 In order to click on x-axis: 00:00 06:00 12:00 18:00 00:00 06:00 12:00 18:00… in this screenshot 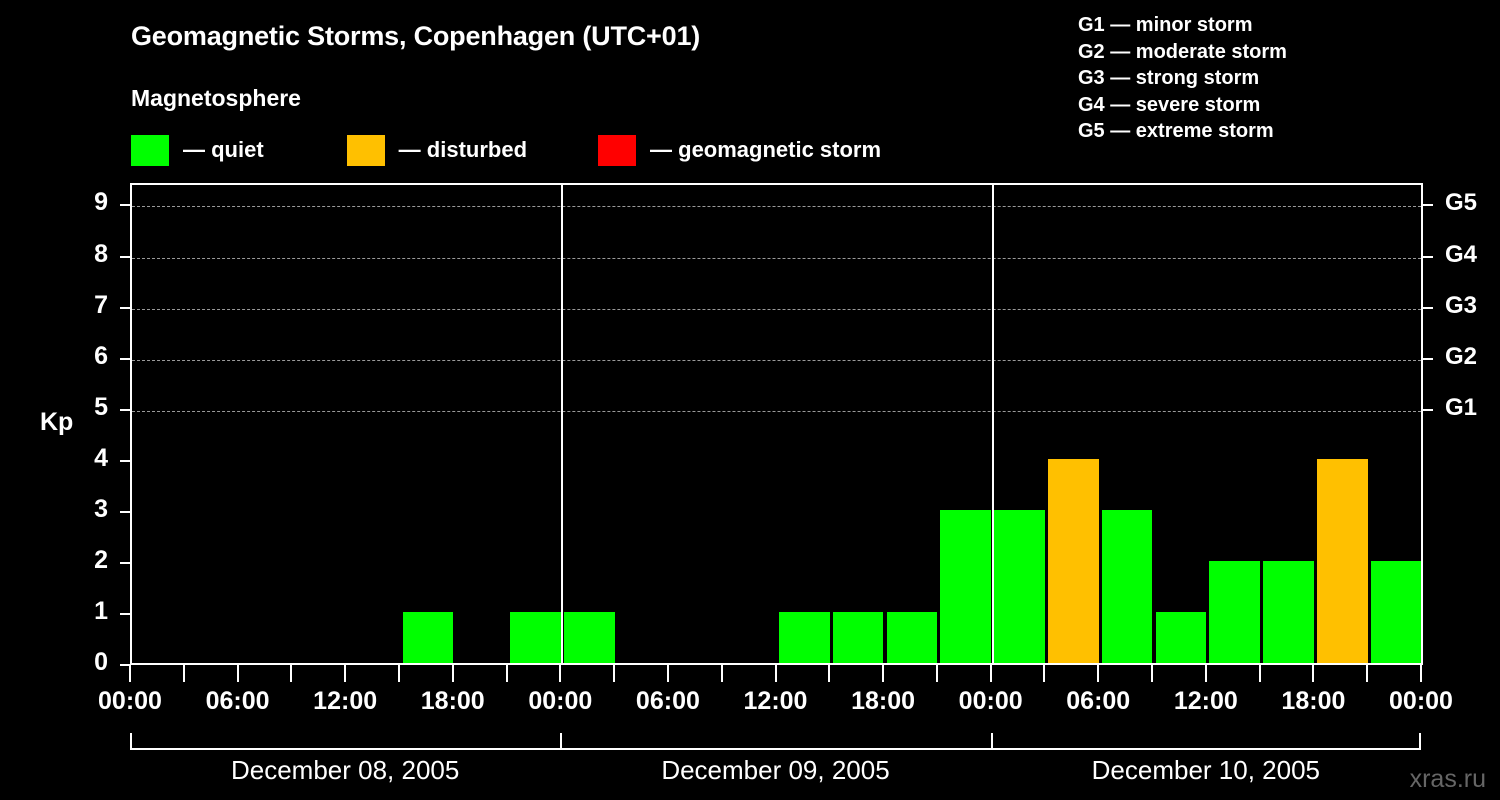, I will do `click(775, 690)`.